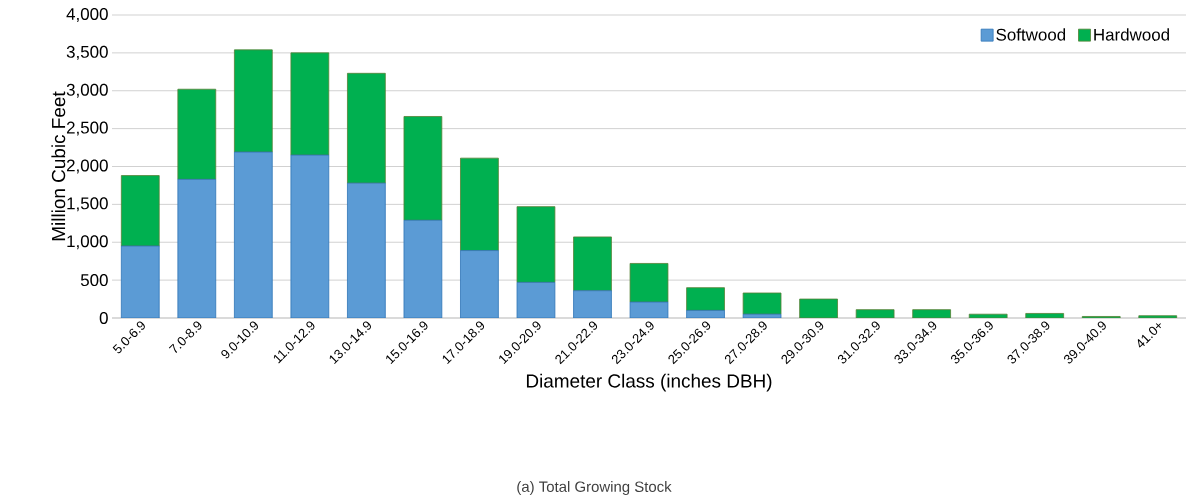 This screenshot has height=500, width=1188. What do you see at coordinates (58, 166) in the screenshot?
I see `y-axis-title: Million Cubic Feet` at bounding box center [58, 166].